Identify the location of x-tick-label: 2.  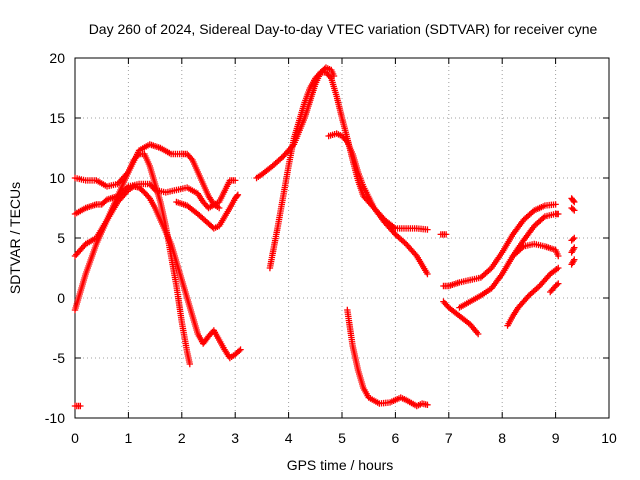
(182, 438).